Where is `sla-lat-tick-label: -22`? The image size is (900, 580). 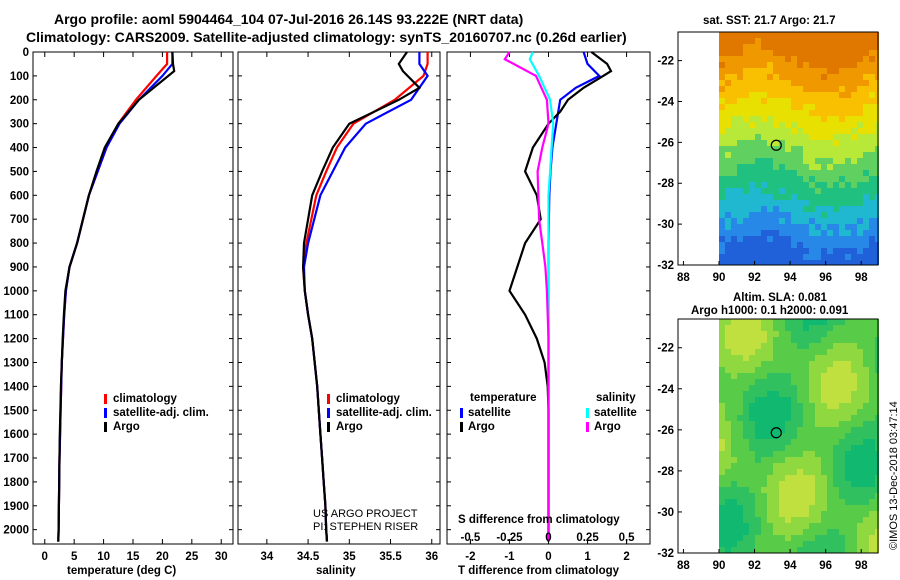 sla-lat-tick-label: -22 is located at coordinates (665, 349).